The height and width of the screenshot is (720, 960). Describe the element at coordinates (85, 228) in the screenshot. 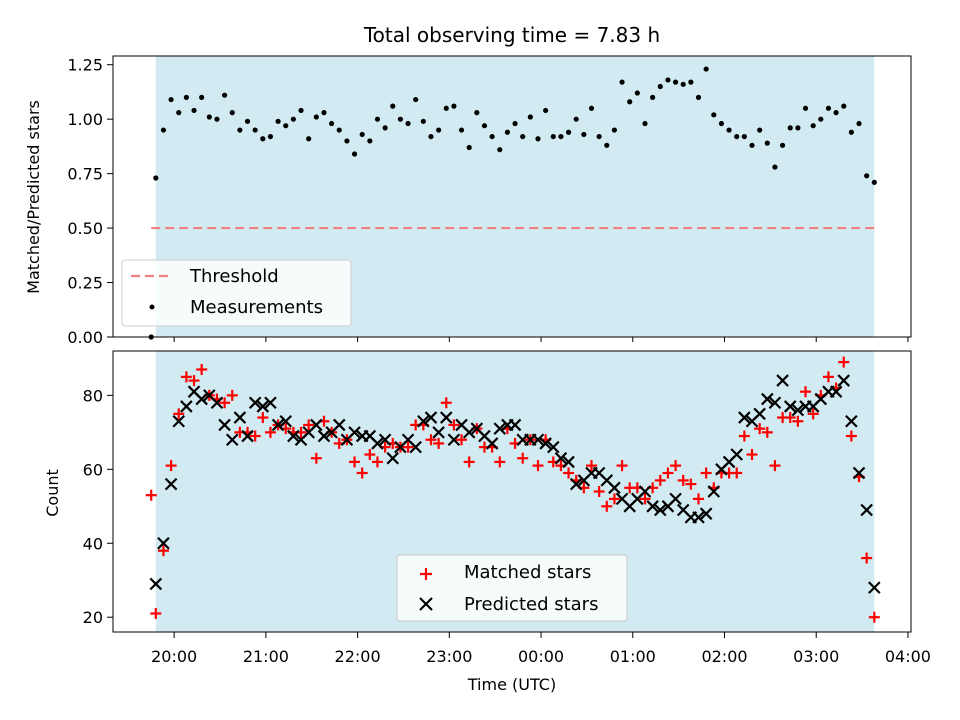

I see `y-tick-label: 0.50` at that location.